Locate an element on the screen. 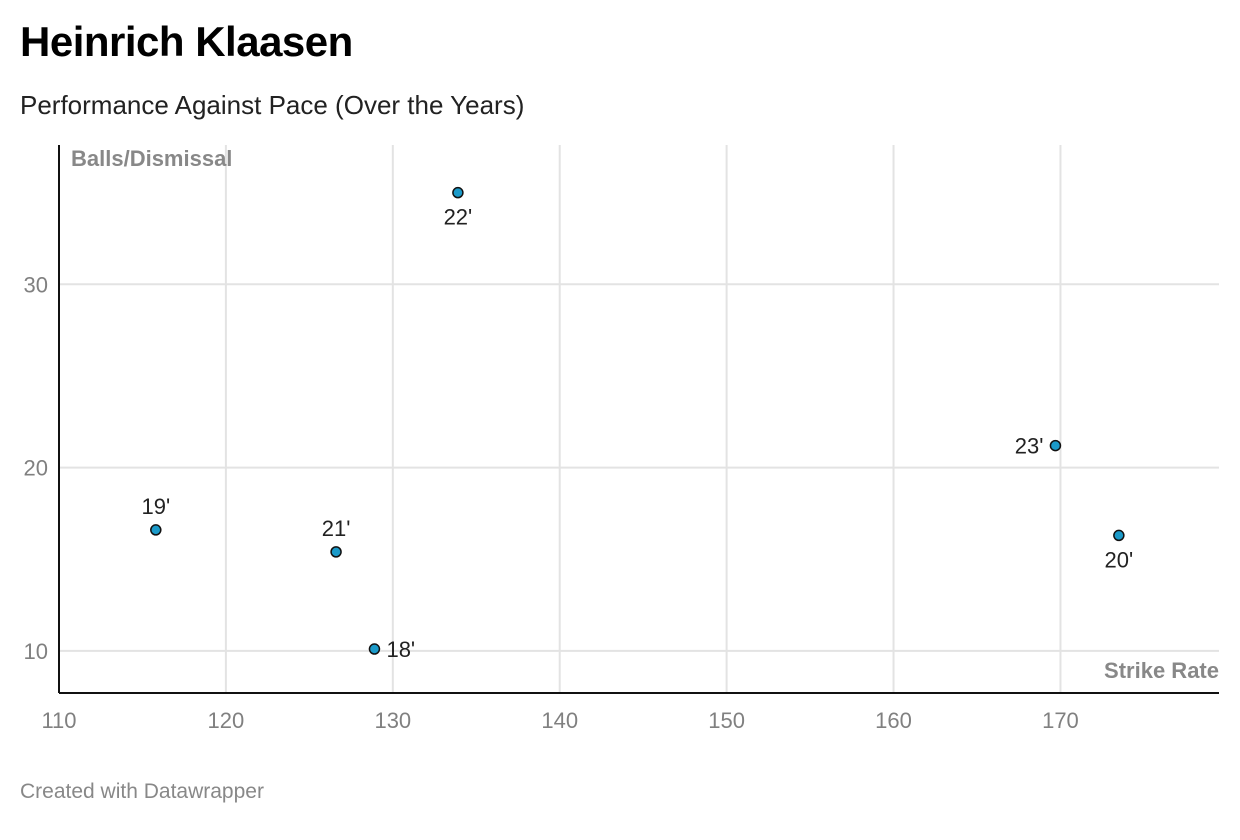  y-axis-title: Balls/Dismissal is located at coordinates (151, 158).